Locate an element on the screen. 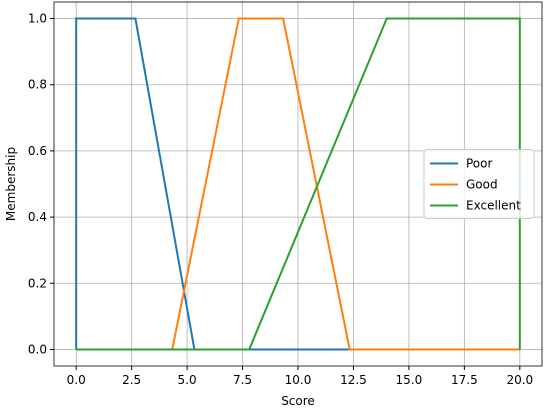 Image resolution: width=550 pixels, height=410 pixels. y-tick-label: 0.4 is located at coordinates (37, 217).